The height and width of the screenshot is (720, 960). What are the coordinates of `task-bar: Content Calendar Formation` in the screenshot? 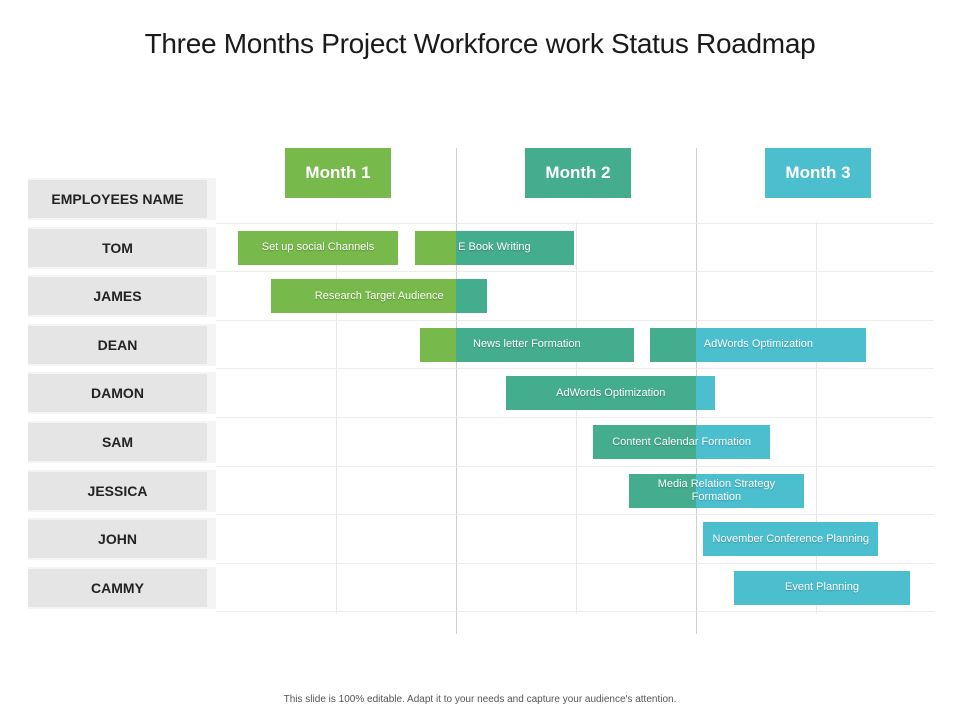 It's located at (681, 442).